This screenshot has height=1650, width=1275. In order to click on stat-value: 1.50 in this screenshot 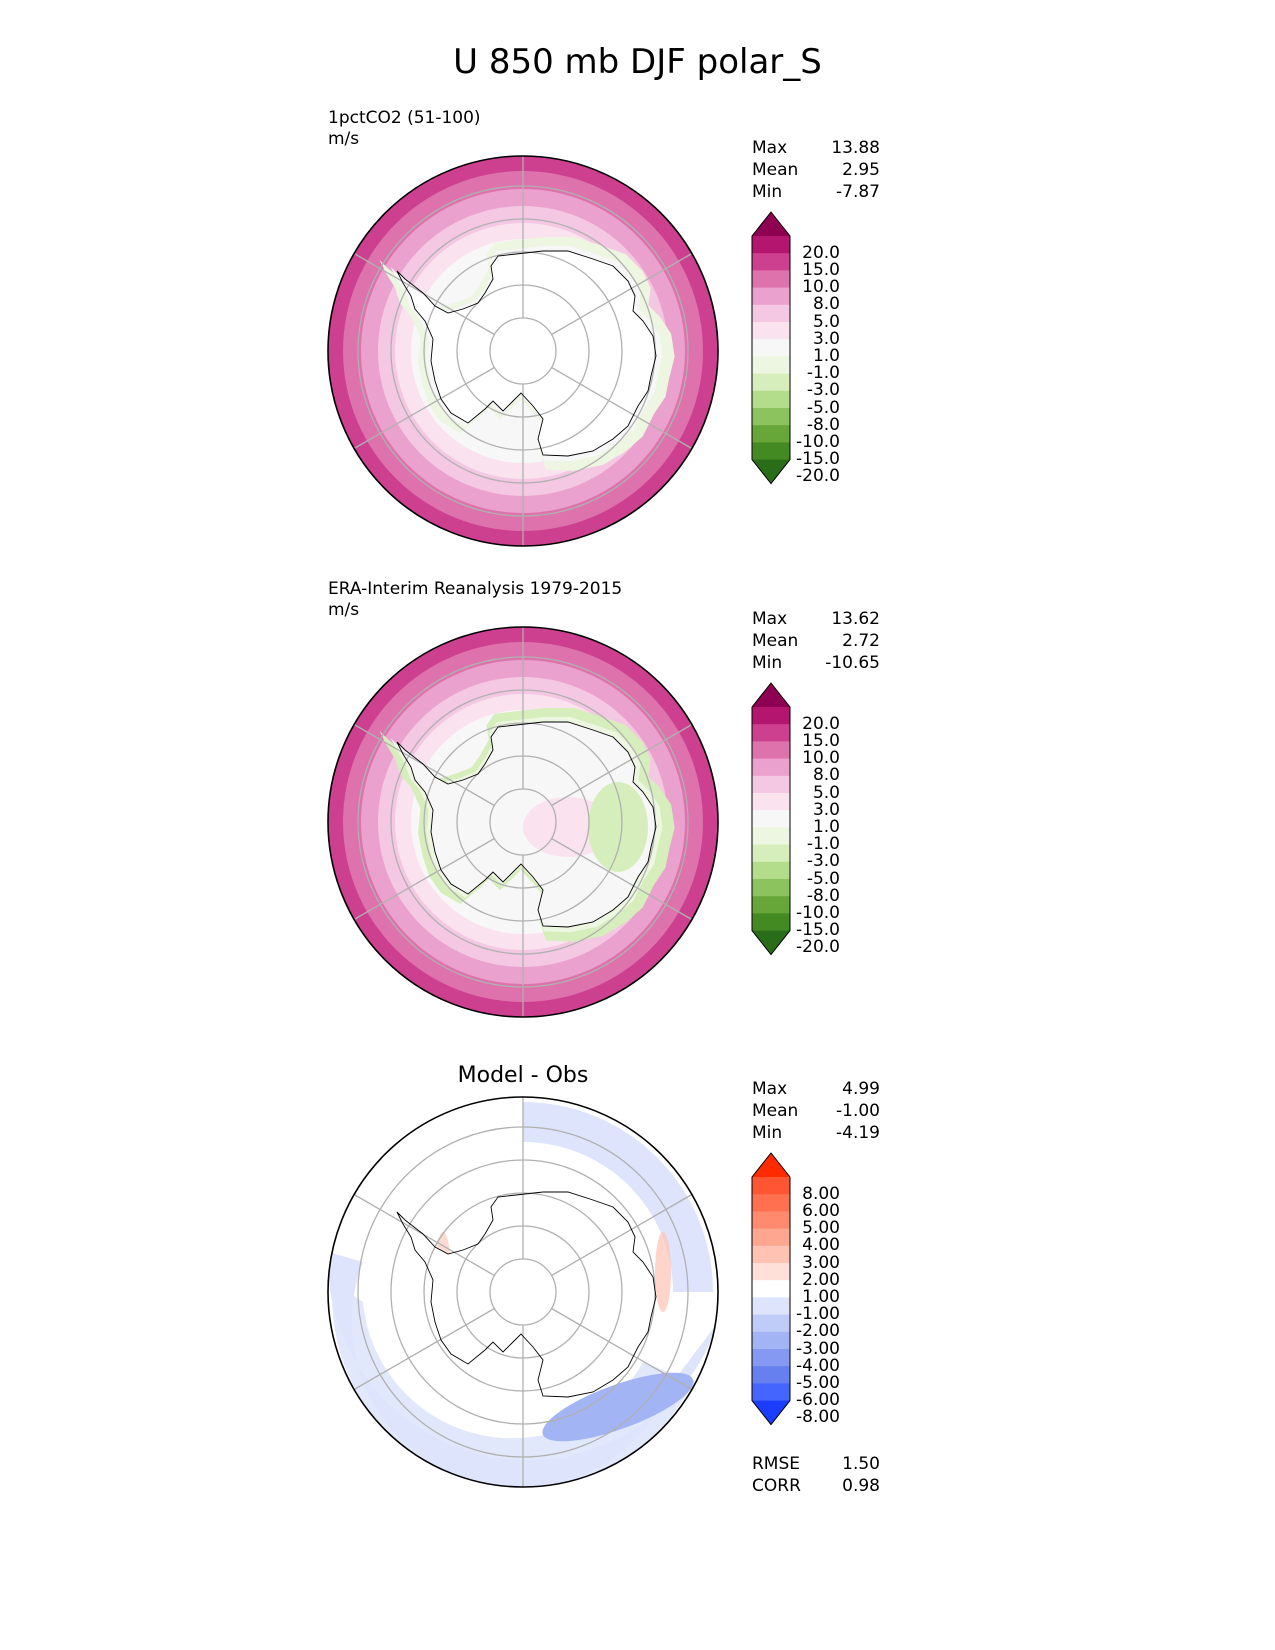, I will do `click(861, 1464)`.